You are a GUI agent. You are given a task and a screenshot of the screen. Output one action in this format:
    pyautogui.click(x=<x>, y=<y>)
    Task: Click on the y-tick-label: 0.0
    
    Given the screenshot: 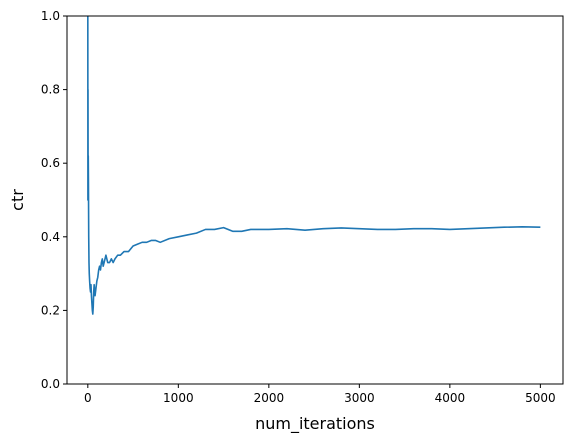 What is the action you would take?
    pyautogui.click(x=50, y=384)
    